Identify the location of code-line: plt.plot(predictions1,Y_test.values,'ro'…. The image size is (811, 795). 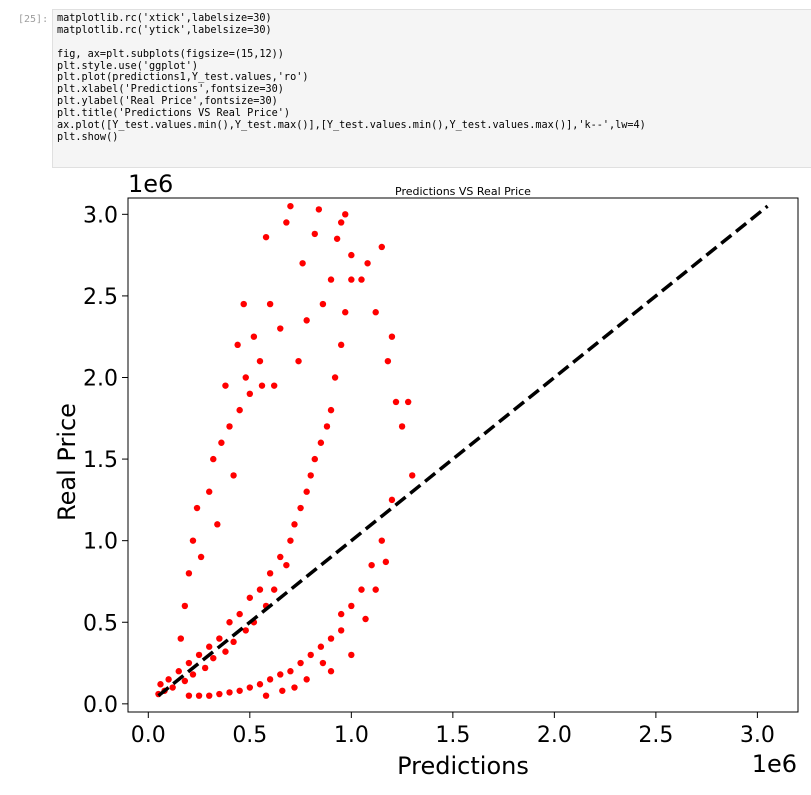
(183, 78).